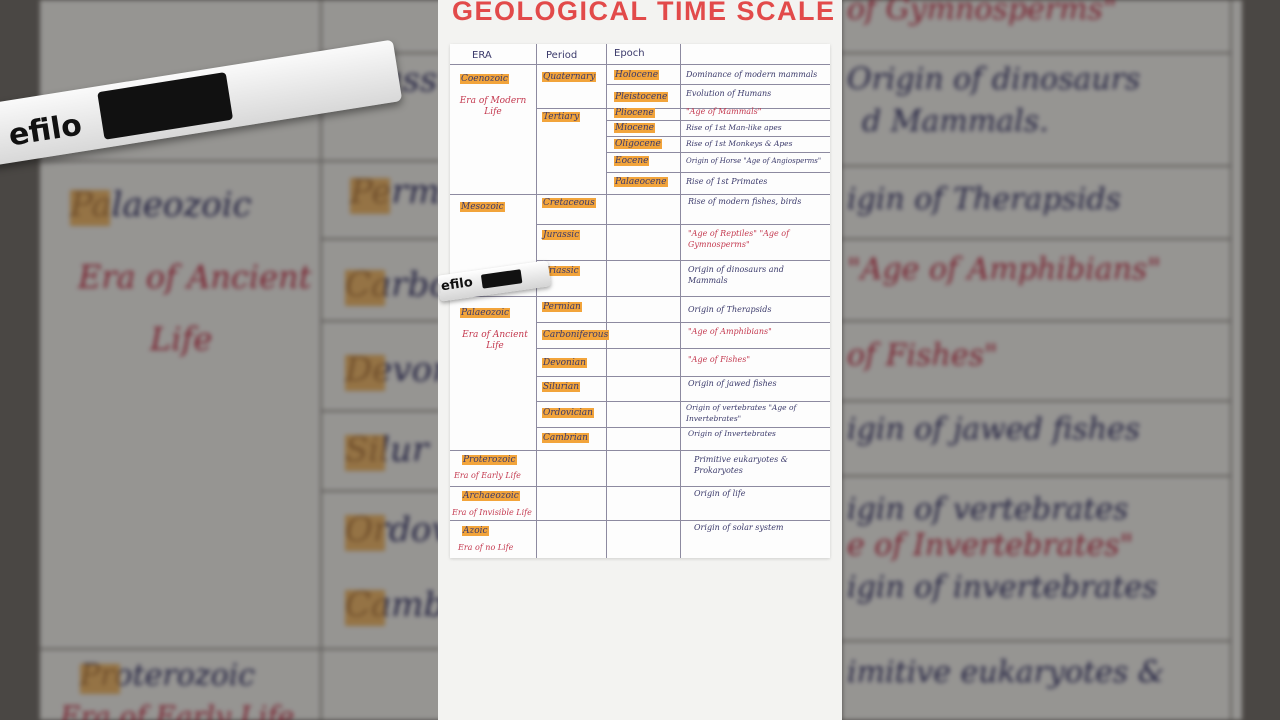 The image size is (1280, 720). What do you see at coordinates (634, 113) in the screenshot?
I see `epoch-name: Pliocene` at bounding box center [634, 113].